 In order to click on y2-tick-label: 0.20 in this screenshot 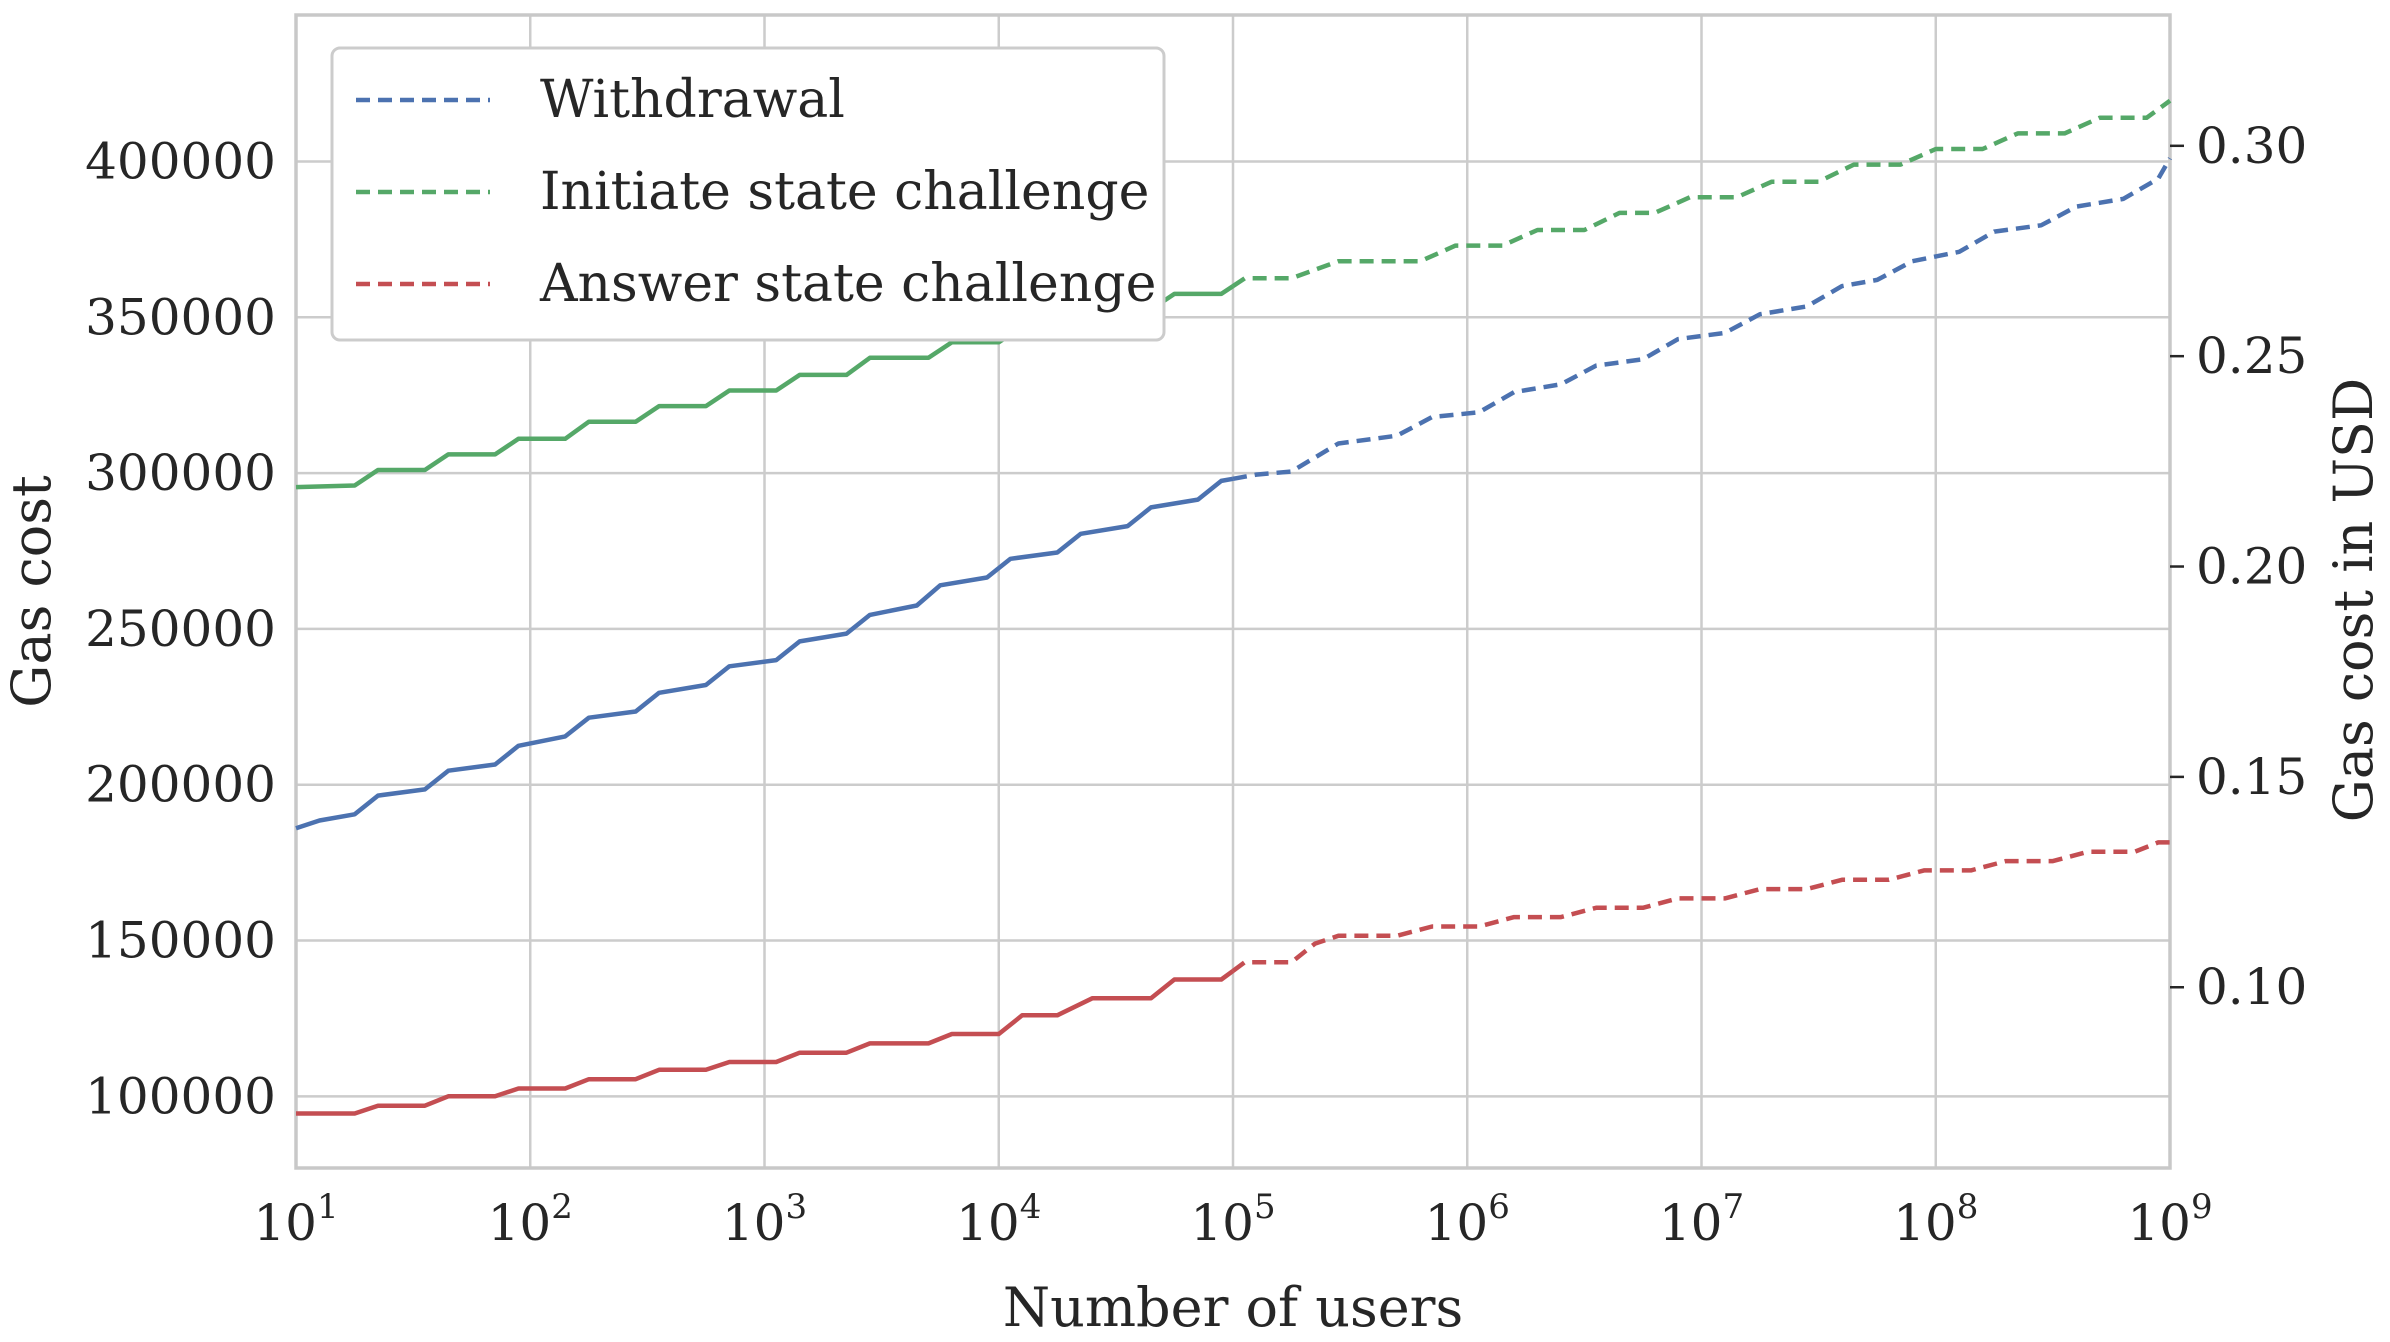, I will do `click(2251, 567)`.